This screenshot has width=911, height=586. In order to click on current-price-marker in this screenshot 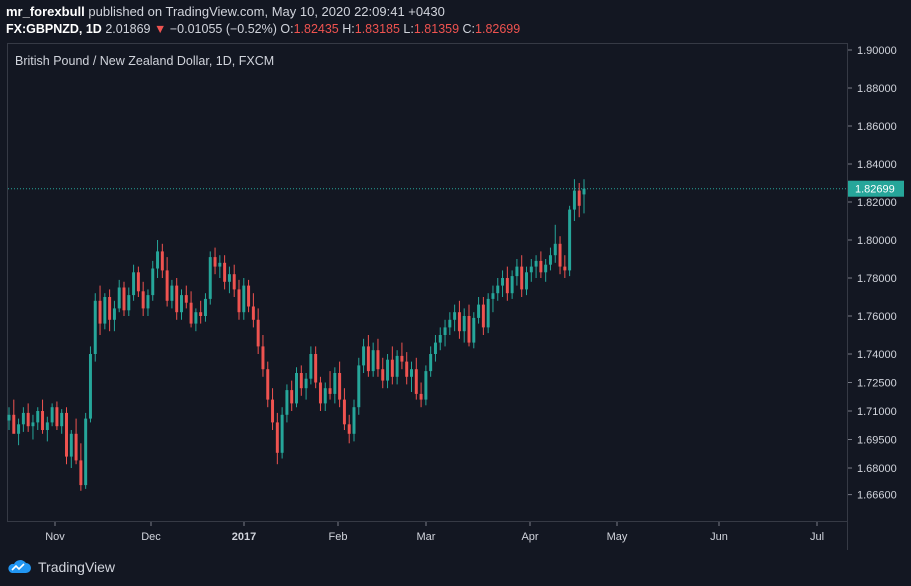, I will do `click(876, 188)`.